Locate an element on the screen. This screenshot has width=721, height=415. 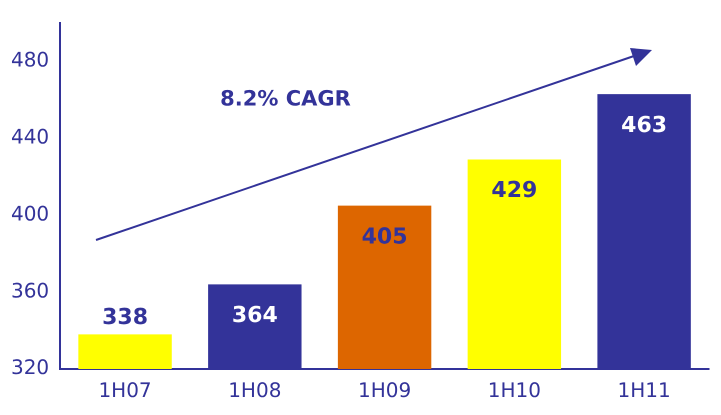
y-tick-label: 480 is located at coordinates (30, 60).